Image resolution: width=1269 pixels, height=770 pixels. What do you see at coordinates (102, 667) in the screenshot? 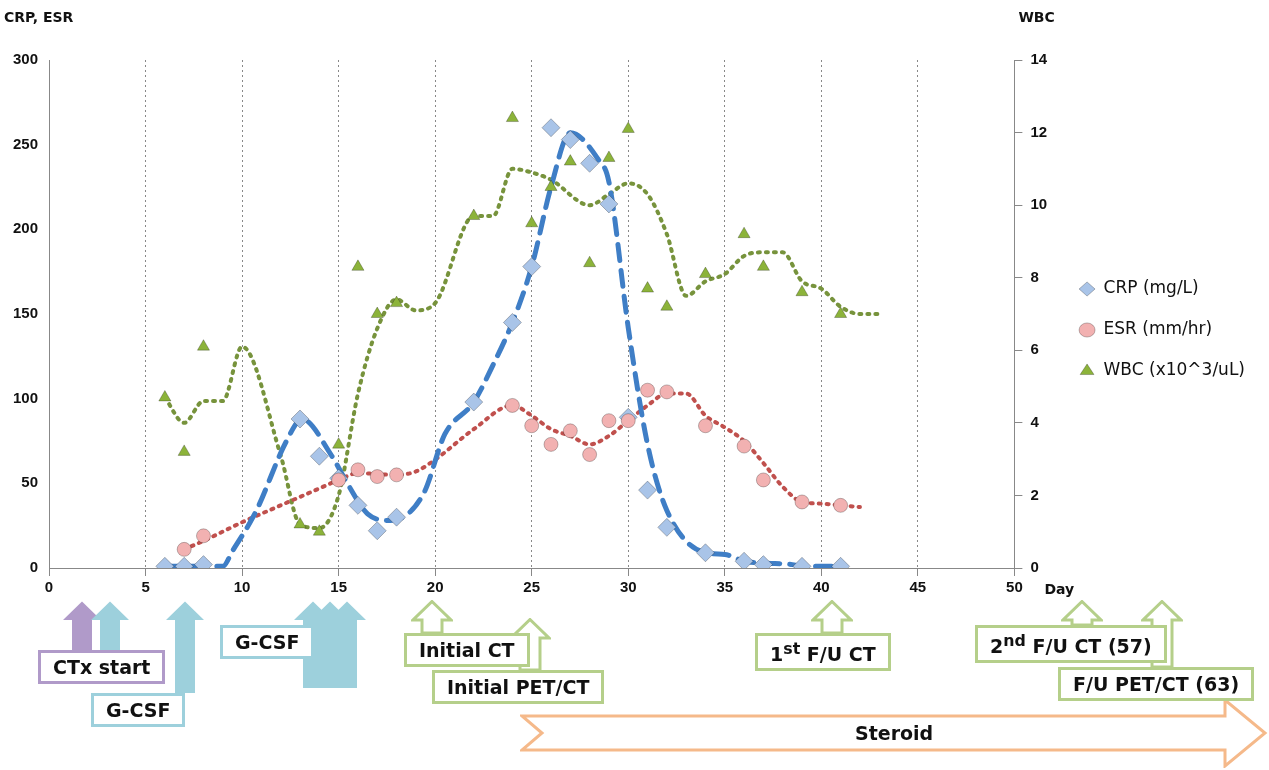
I see `text: CTx start` at bounding box center [102, 667].